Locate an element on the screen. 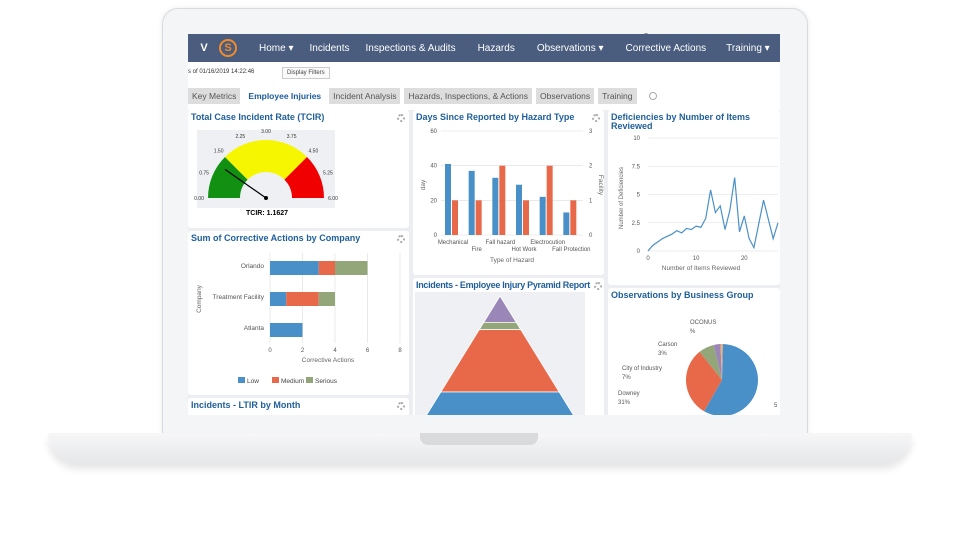  tab-key-metrics: Key Metrics is located at coordinates (214, 96).